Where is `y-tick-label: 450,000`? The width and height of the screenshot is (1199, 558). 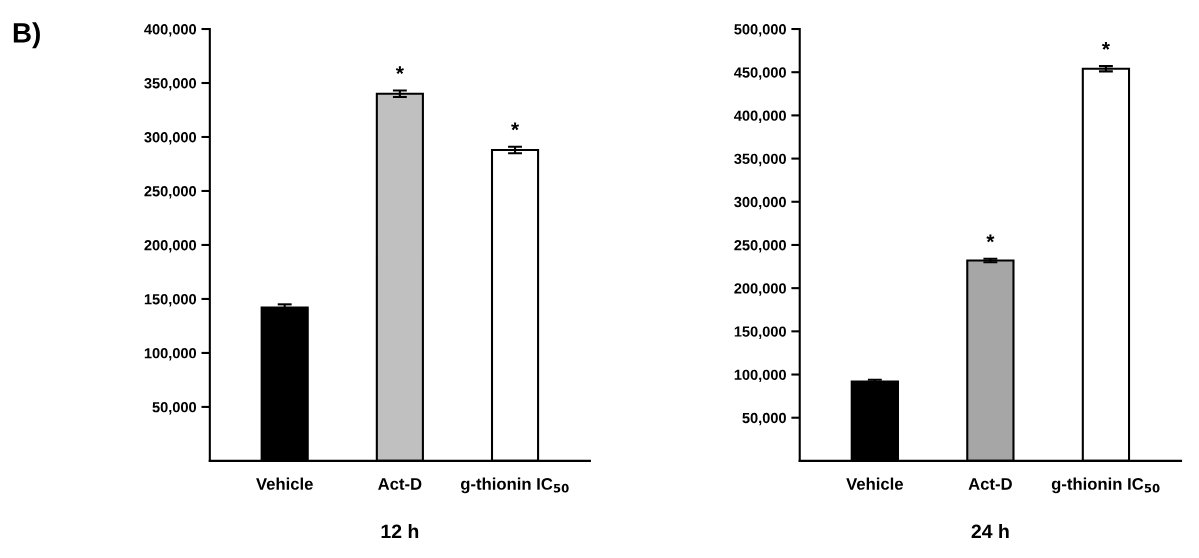 y-tick-label: 450,000 is located at coordinates (760, 73).